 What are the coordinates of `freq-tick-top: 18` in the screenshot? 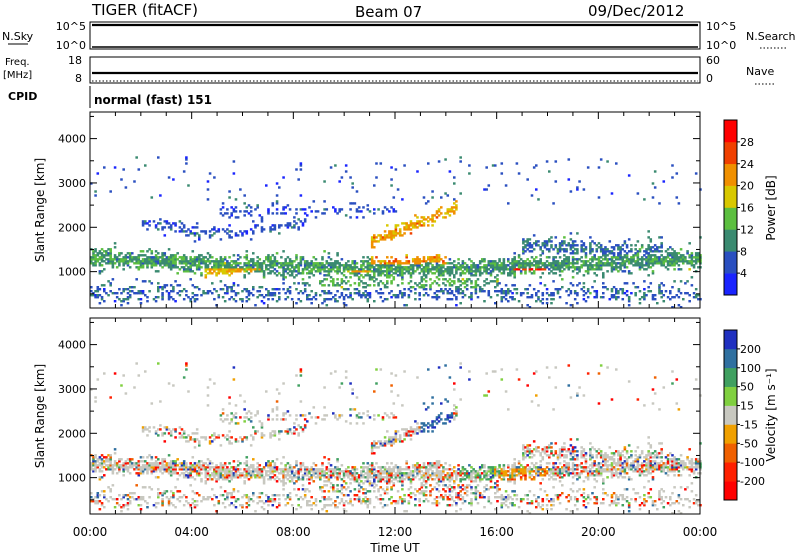 It's located at (75, 60).